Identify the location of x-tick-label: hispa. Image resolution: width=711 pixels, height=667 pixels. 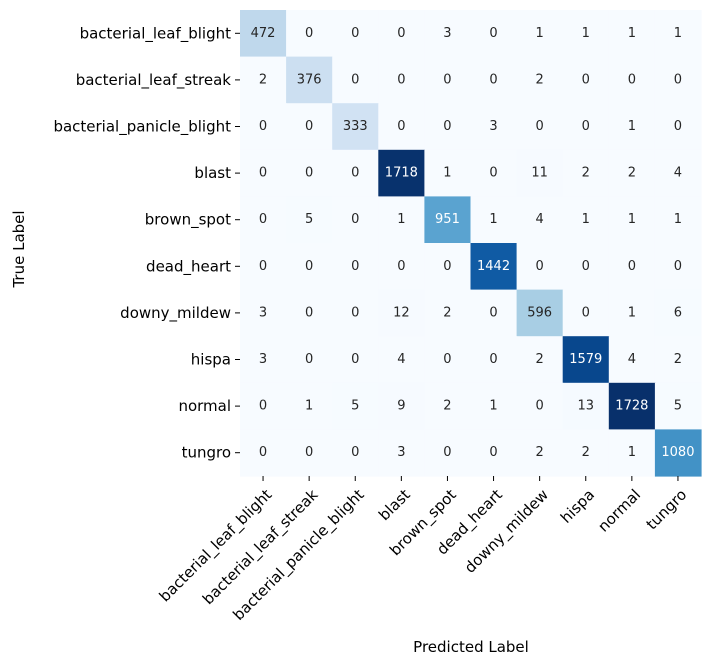
(577, 506).